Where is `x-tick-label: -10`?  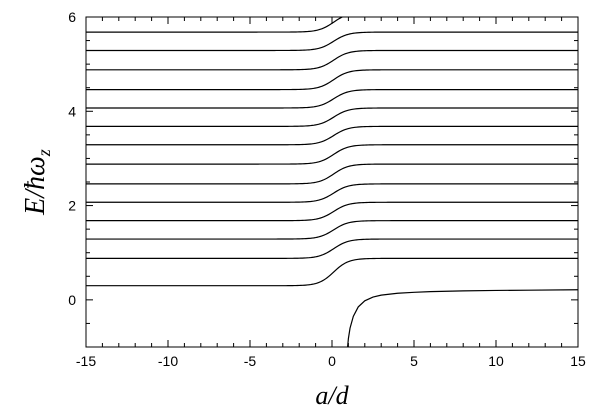 x-tick-label: -10 is located at coordinates (168, 361).